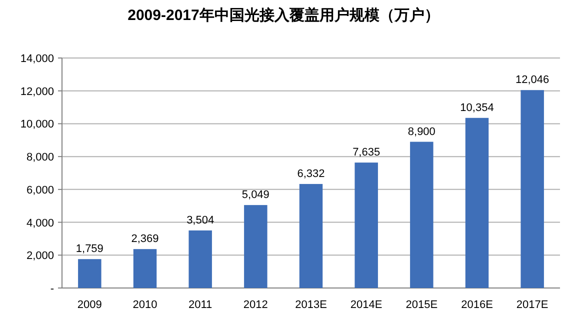  I want to click on data-label: 10,354, so click(477, 108).